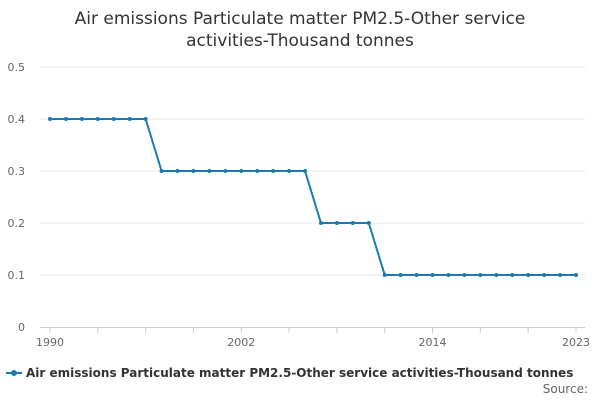 This screenshot has height=400, width=600. Describe the element at coordinates (50, 342) in the screenshot. I see `x-tick-label: 1990` at that location.